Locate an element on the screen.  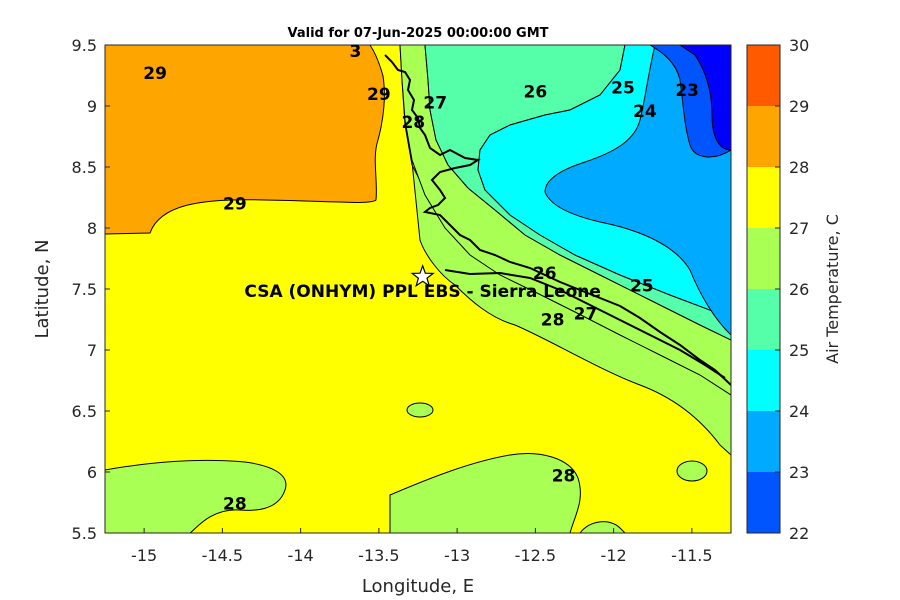
blob-6.5 is located at coordinates (420, 410).